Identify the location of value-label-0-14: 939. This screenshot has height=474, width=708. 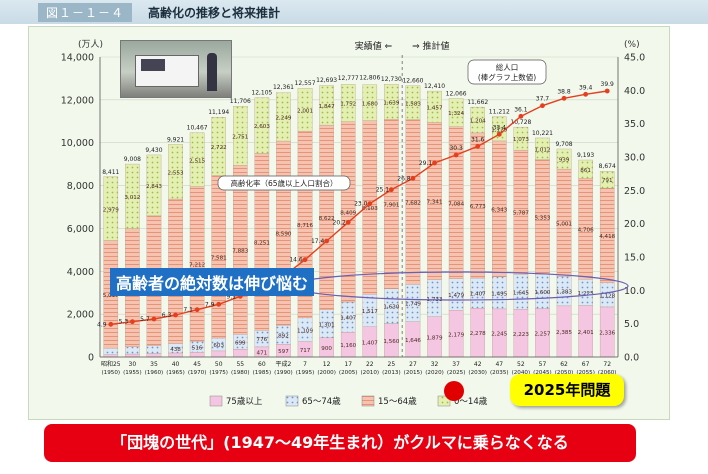
(564, 161).